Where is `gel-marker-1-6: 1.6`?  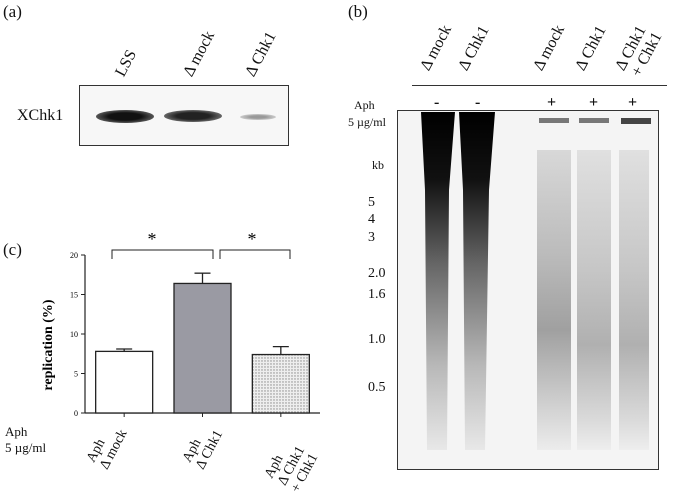 gel-marker-1-6: 1.6 is located at coordinates (377, 294).